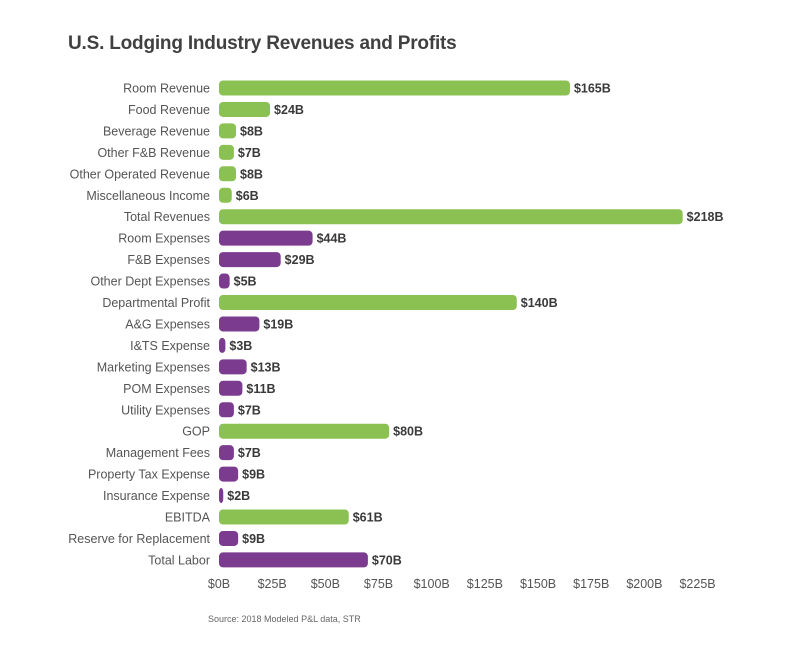  Describe the element at coordinates (251, 131) in the screenshot. I see `value-label-beverage-revenue: $8B` at that location.